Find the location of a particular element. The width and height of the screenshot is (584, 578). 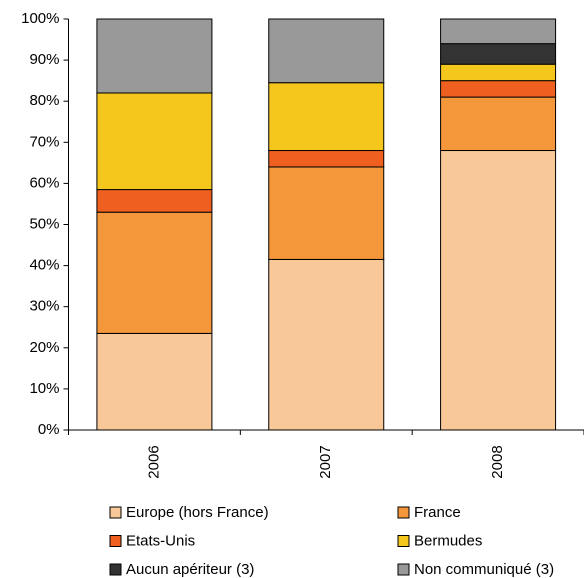

y-tick-label: 90% is located at coordinates (44, 59).